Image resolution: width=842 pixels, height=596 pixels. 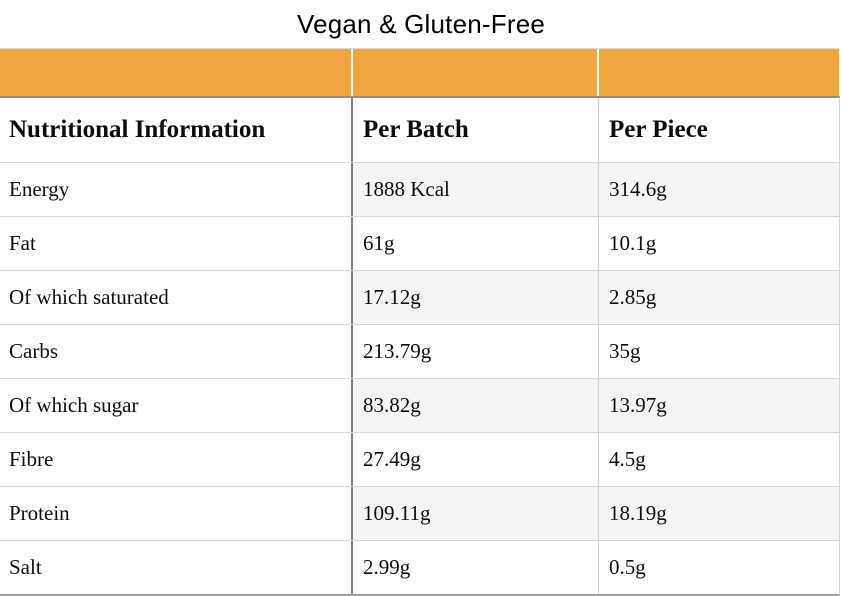 I want to click on per-piece-cell: 13.97g, so click(x=719, y=405).